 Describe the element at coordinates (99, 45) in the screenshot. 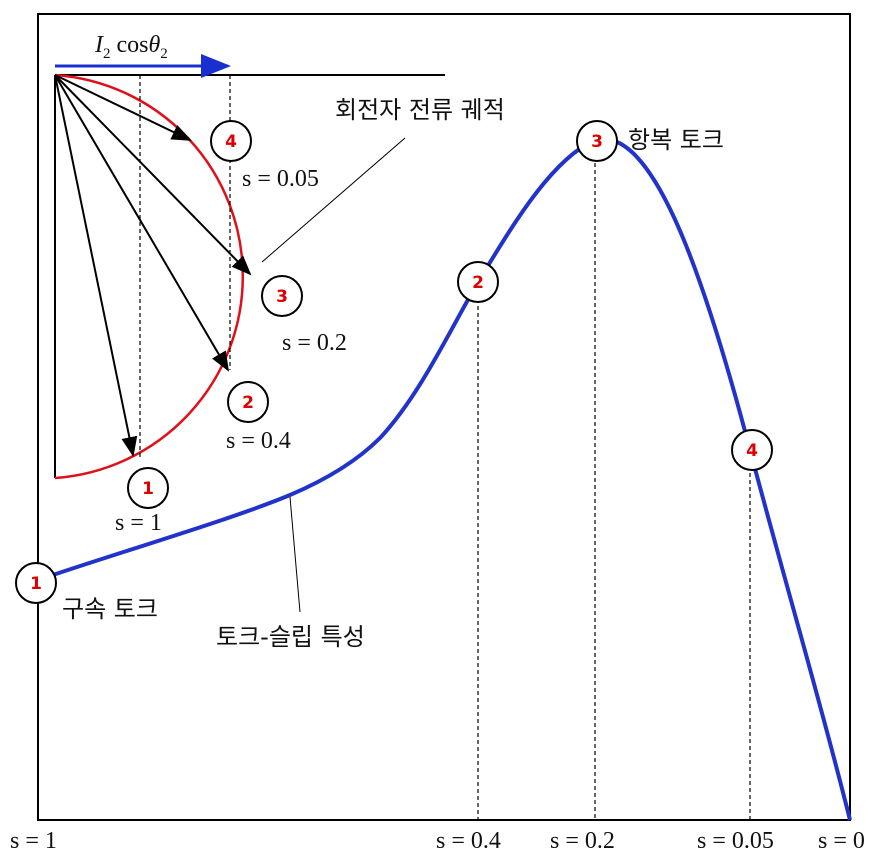

I see `symbol: I` at that location.